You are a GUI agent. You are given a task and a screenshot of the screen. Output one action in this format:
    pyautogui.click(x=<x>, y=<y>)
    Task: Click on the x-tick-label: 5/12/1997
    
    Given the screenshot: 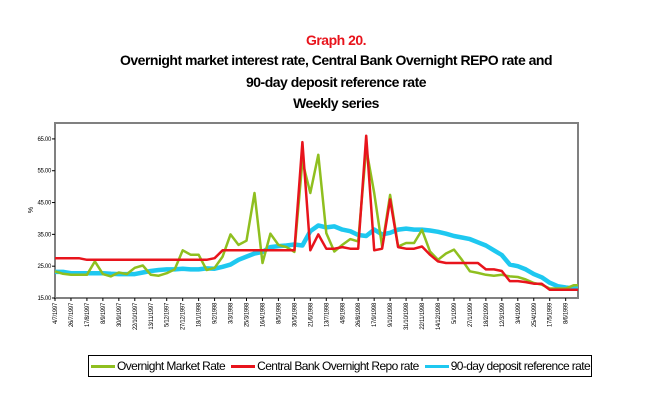 What is the action you would take?
    pyautogui.click(x=168, y=314)
    